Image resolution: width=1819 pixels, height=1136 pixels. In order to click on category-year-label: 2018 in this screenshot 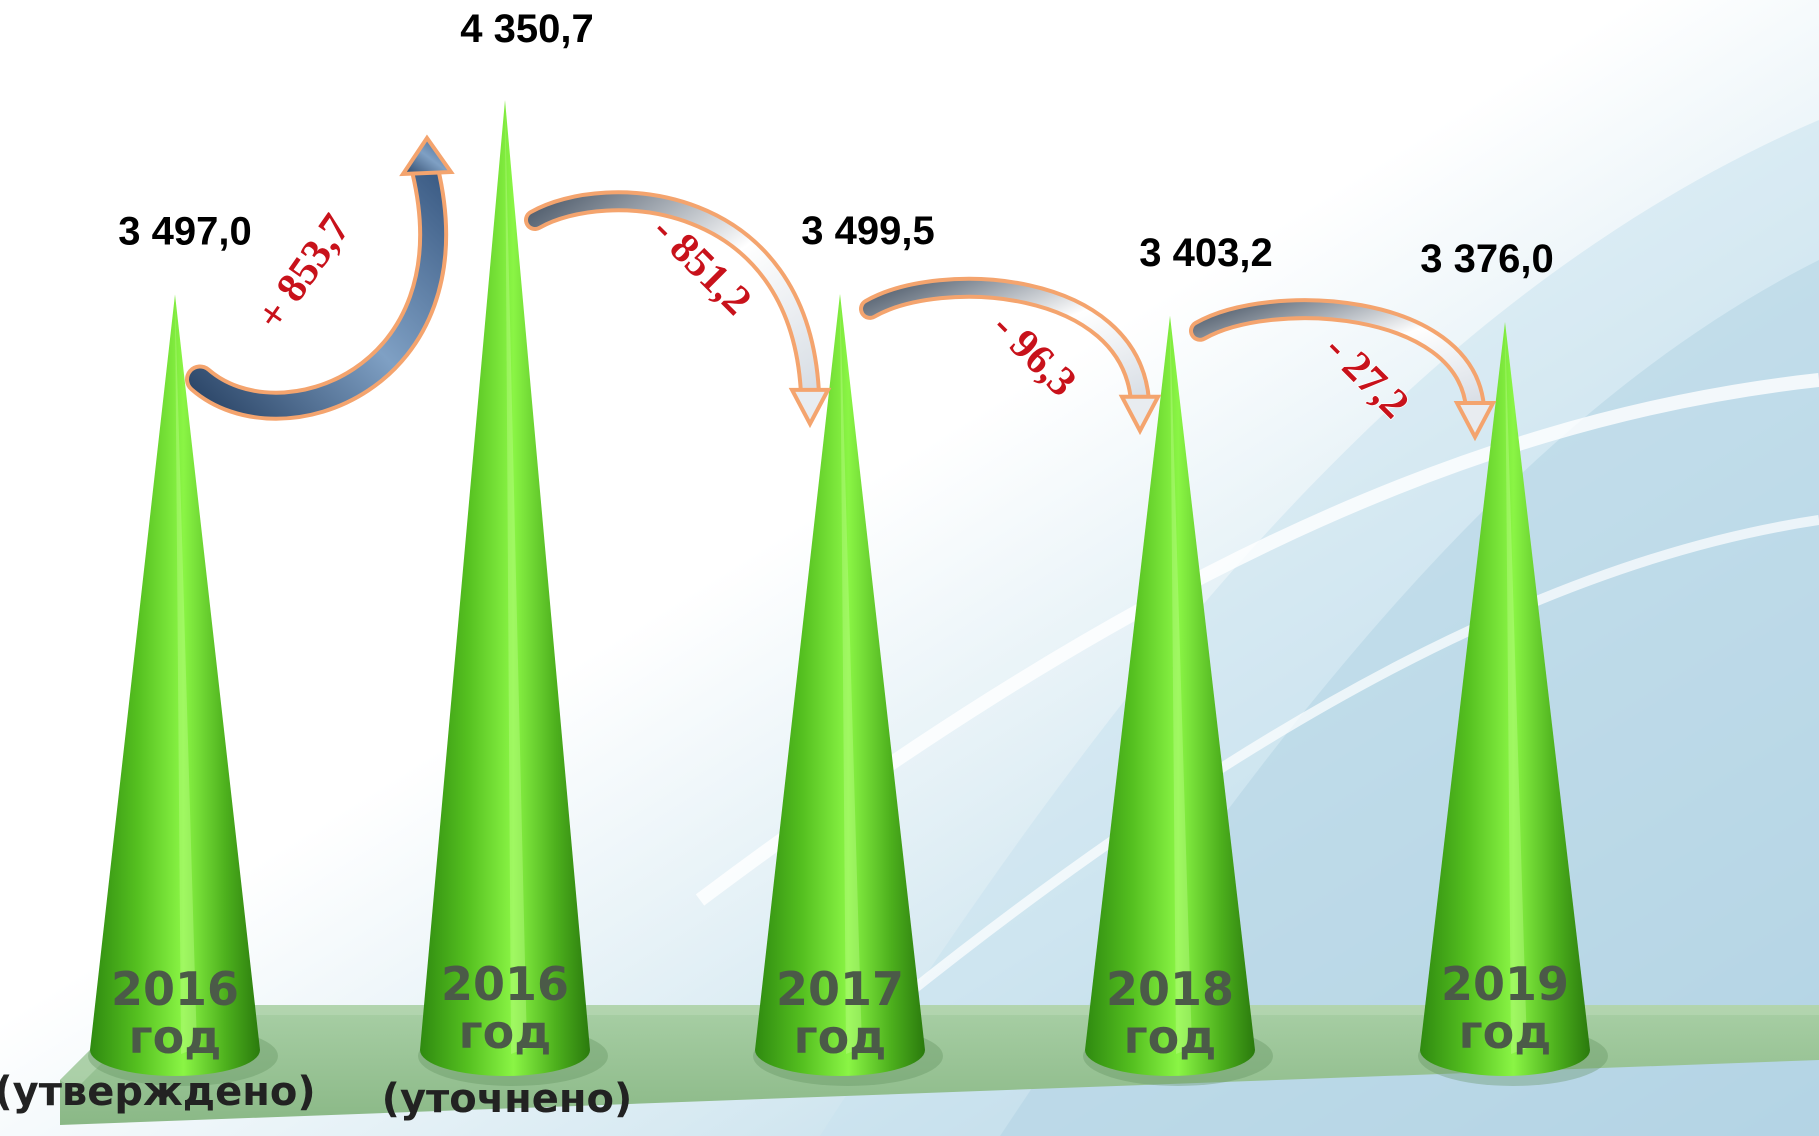, I will do `click(1170, 989)`.